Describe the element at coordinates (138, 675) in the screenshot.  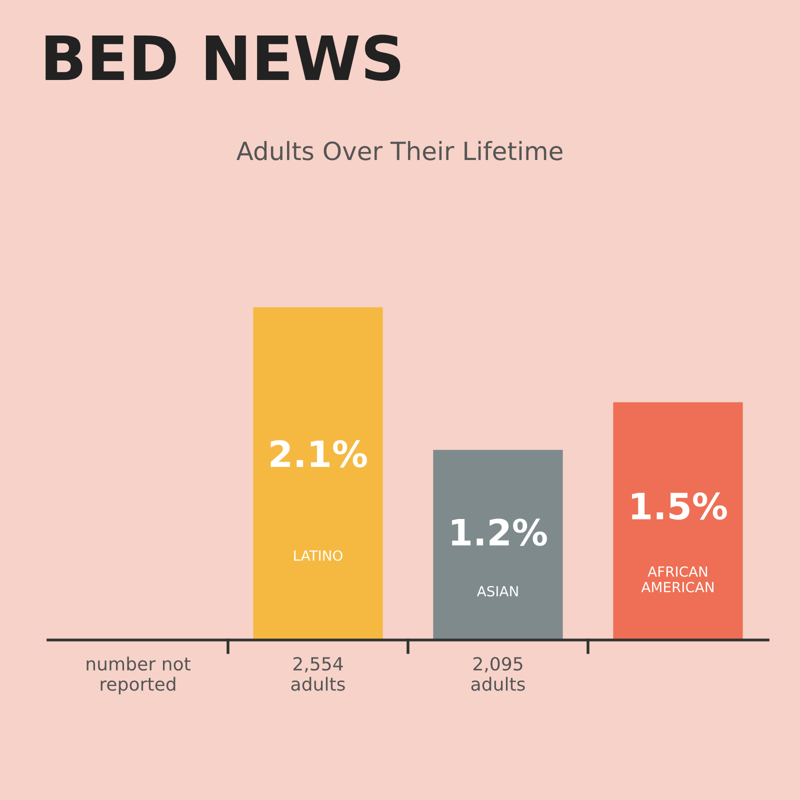
I see `x-tick-label: number not reported` at that location.